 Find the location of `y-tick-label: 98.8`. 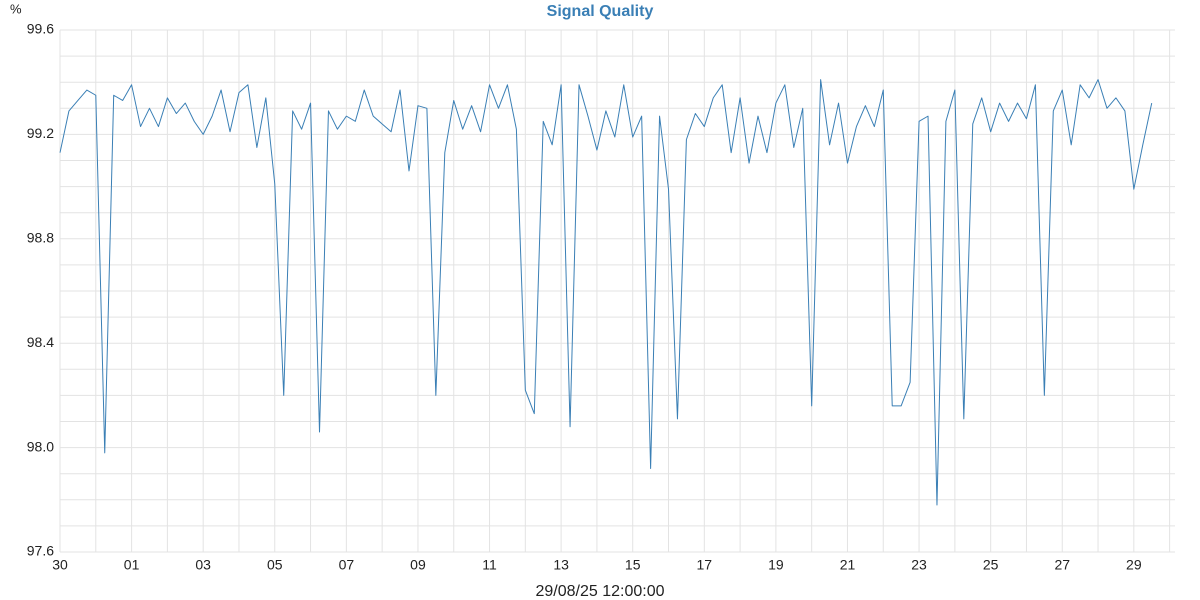

y-tick-label: 98.8 is located at coordinates (40, 238).